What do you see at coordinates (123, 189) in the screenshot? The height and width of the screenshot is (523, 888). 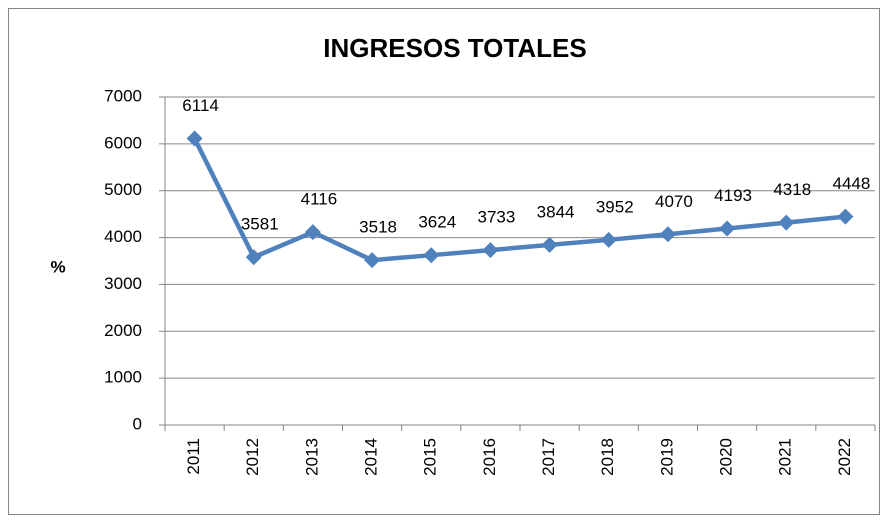 I see `y-tick-label: 5000` at bounding box center [123, 189].